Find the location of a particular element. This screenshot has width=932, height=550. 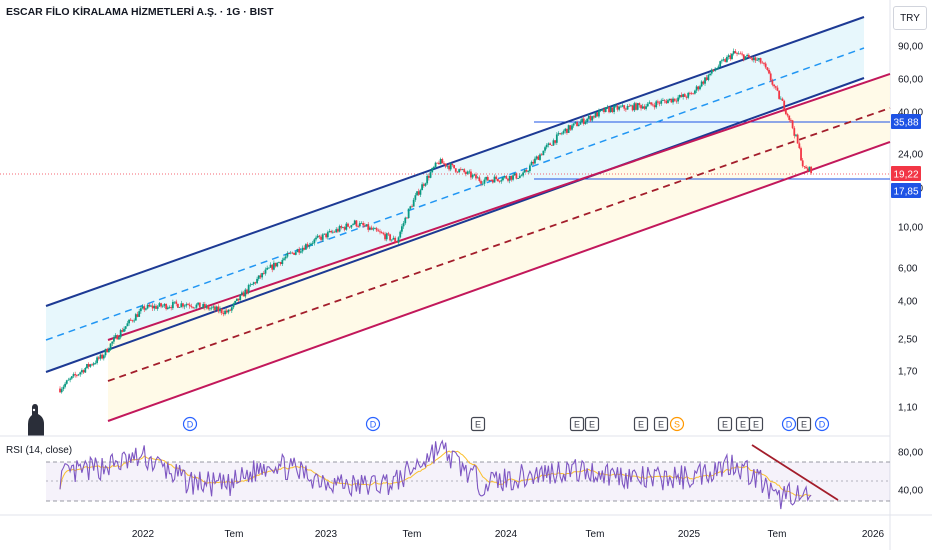

time-axis-label: Tem is located at coordinates (234, 534).